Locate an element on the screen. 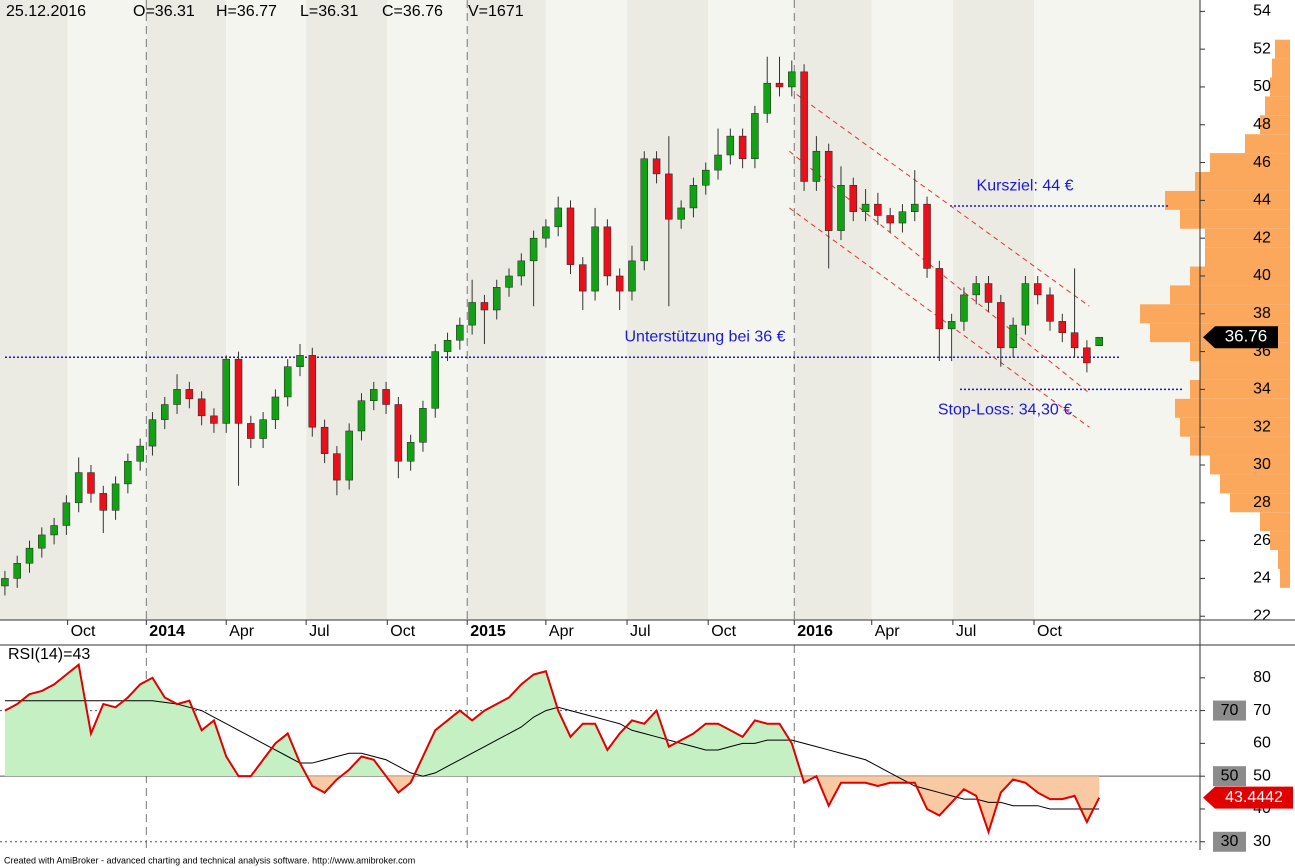  ohlc-header: O=36.31 is located at coordinates (164, 11).